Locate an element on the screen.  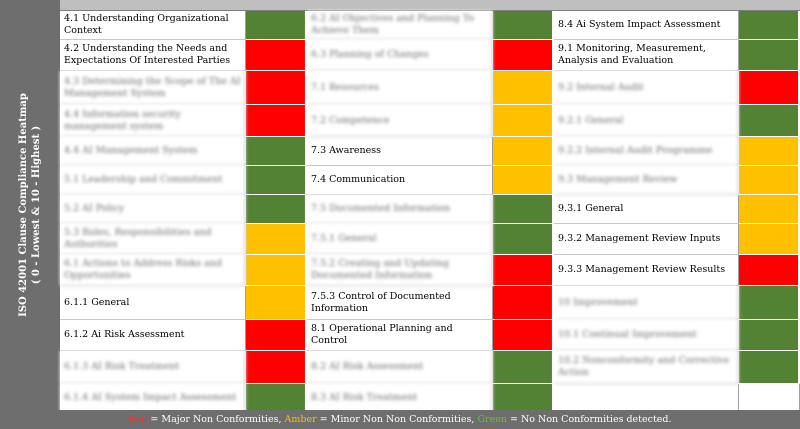
clause-label: 6.1.3 AI Risk Treatment is located at coordinates (153, 367).